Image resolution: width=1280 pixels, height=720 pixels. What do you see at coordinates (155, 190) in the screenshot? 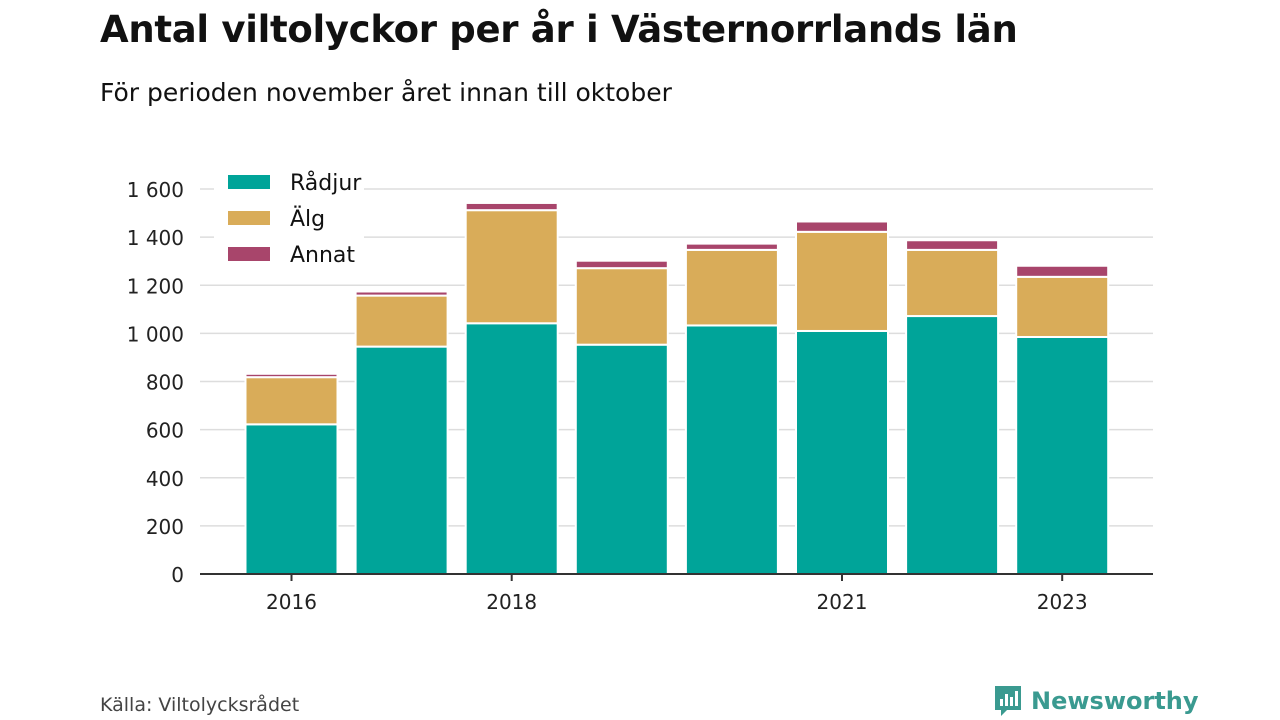
I see `y-tick-label: 1 600` at bounding box center [155, 190].